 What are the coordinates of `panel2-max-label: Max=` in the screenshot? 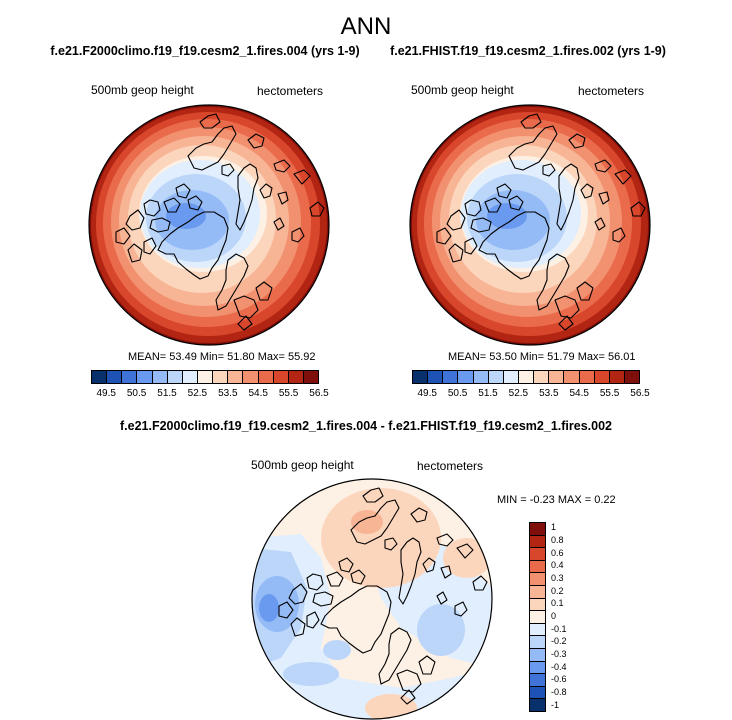 It's located at (591, 357).